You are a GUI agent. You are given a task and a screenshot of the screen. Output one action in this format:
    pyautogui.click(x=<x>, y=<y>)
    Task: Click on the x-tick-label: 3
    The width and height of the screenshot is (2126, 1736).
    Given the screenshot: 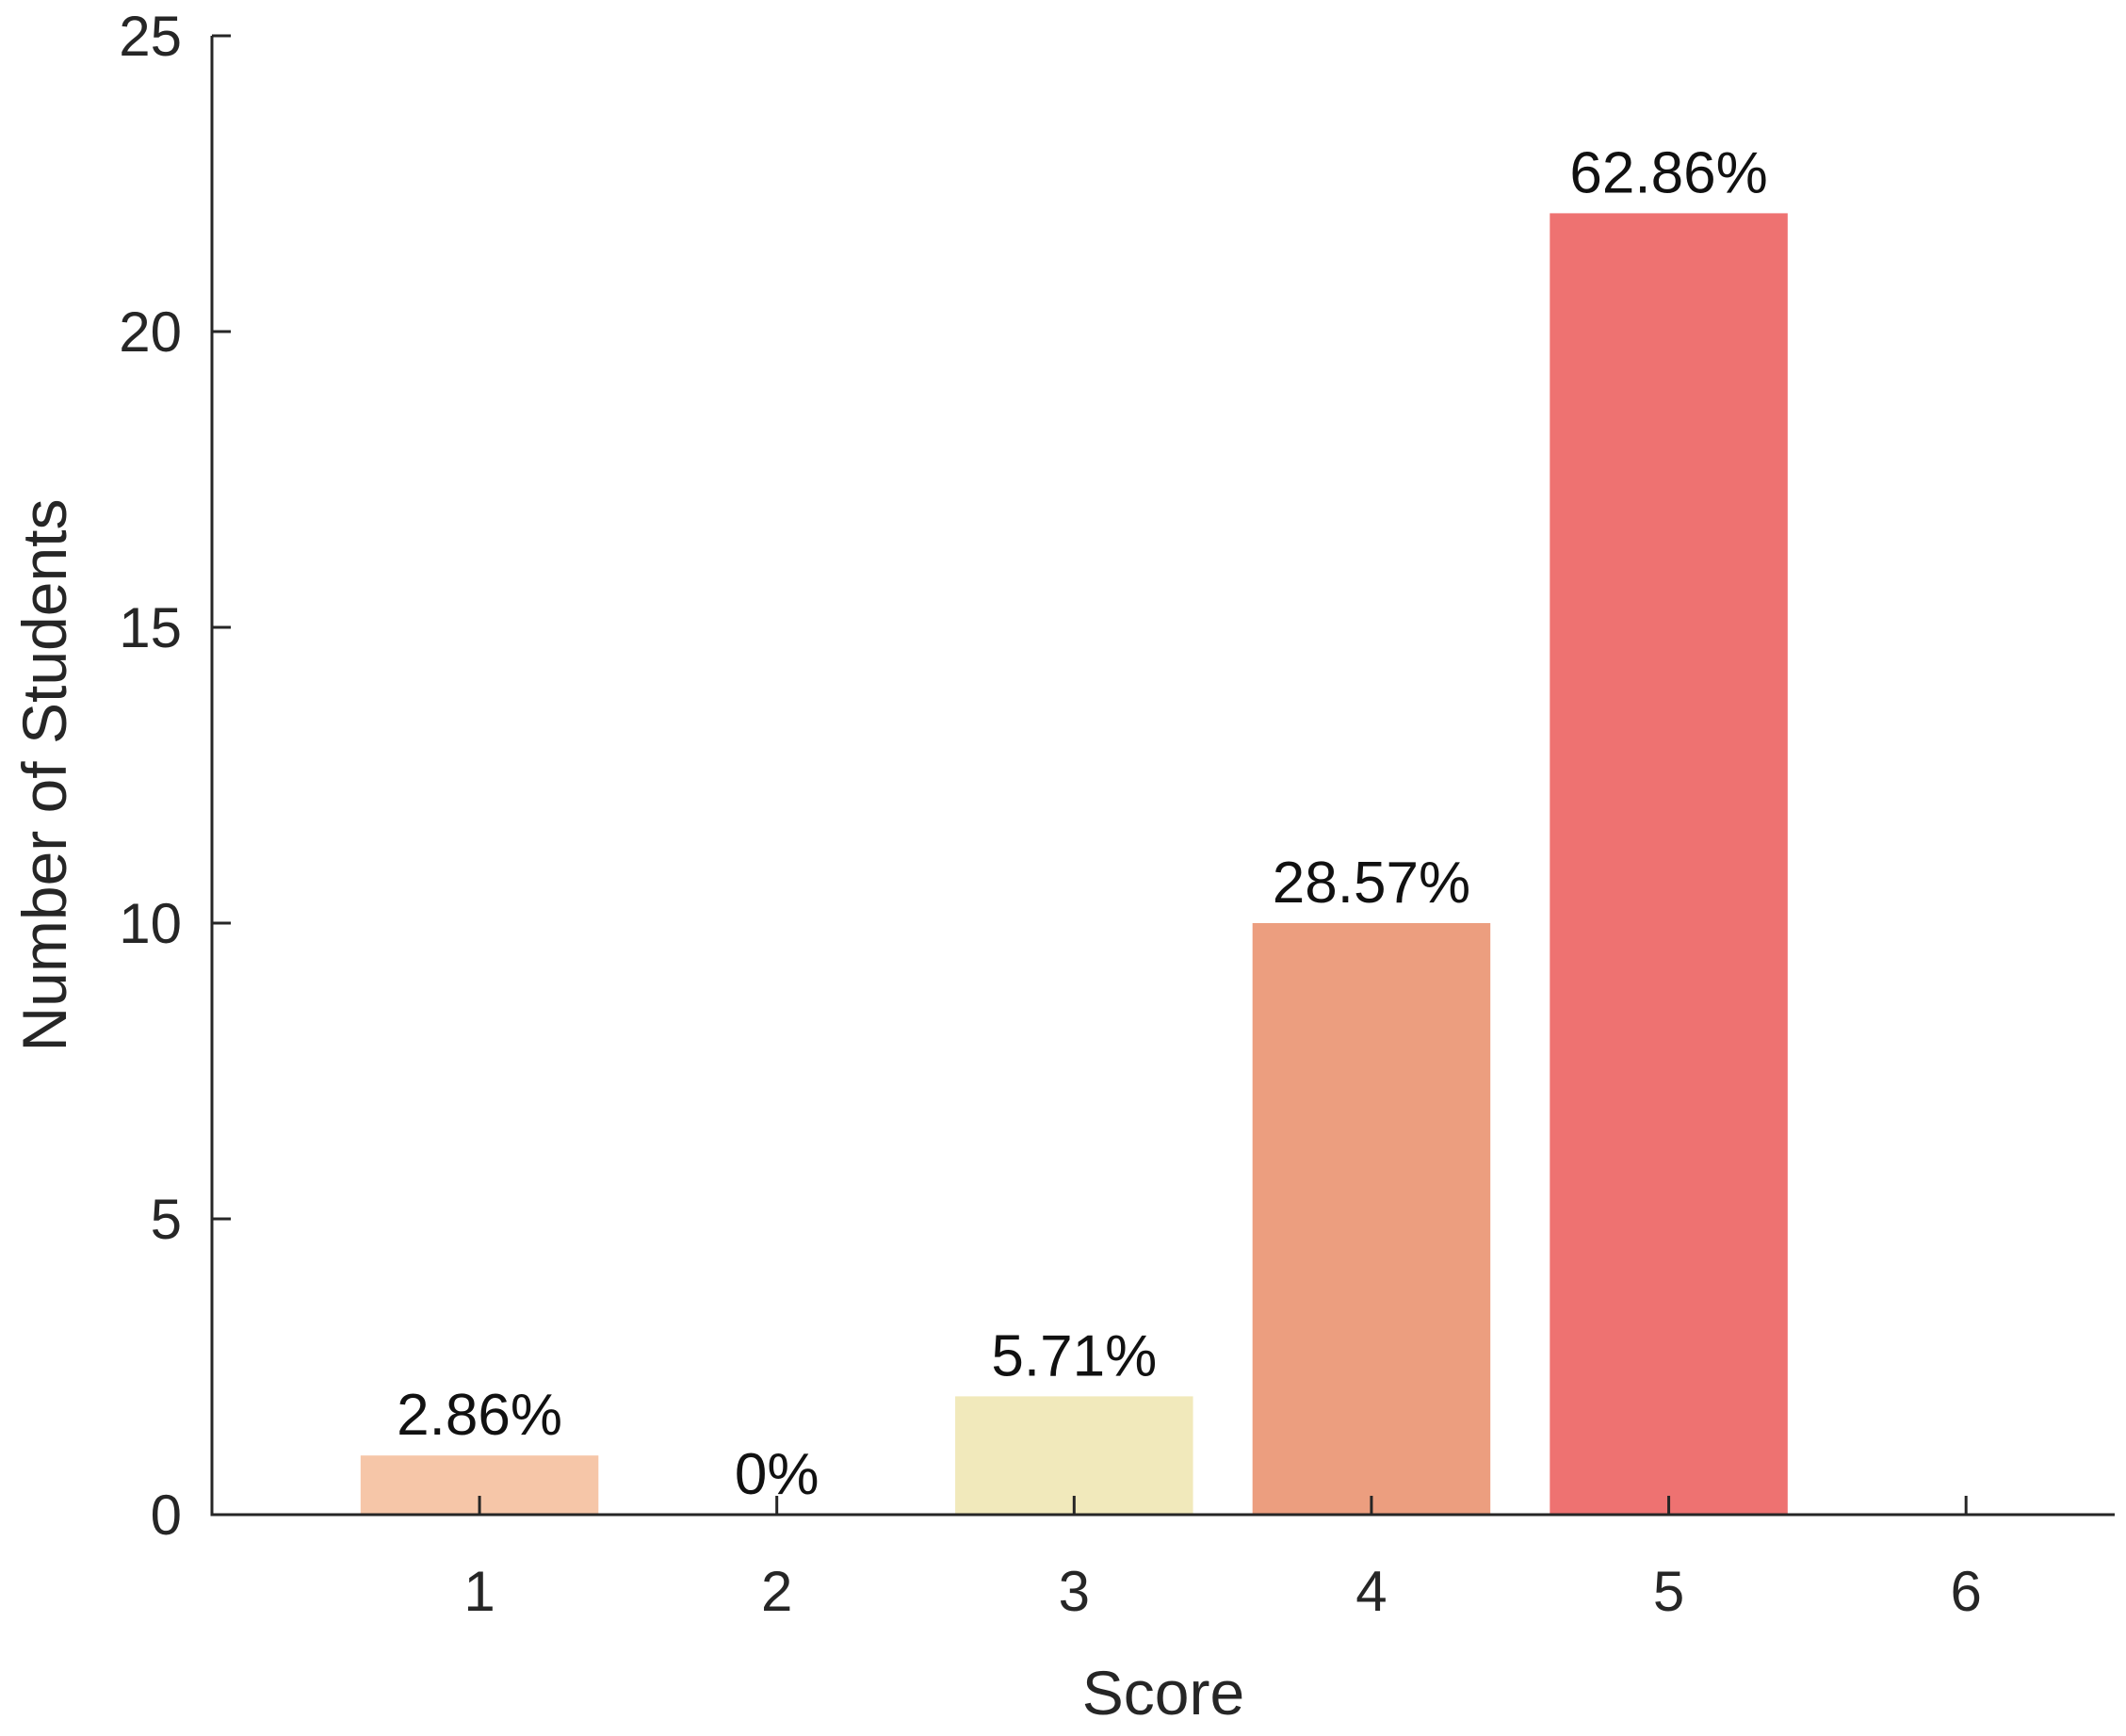 What is the action you would take?
    pyautogui.click(x=1074, y=1591)
    